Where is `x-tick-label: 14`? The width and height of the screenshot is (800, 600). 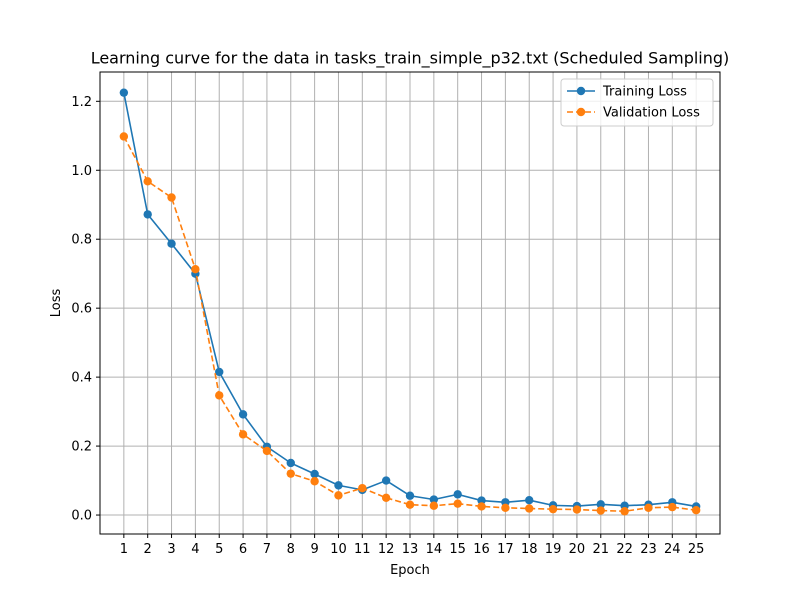 x-tick-label: 14 is located at coordinates (434, 549).